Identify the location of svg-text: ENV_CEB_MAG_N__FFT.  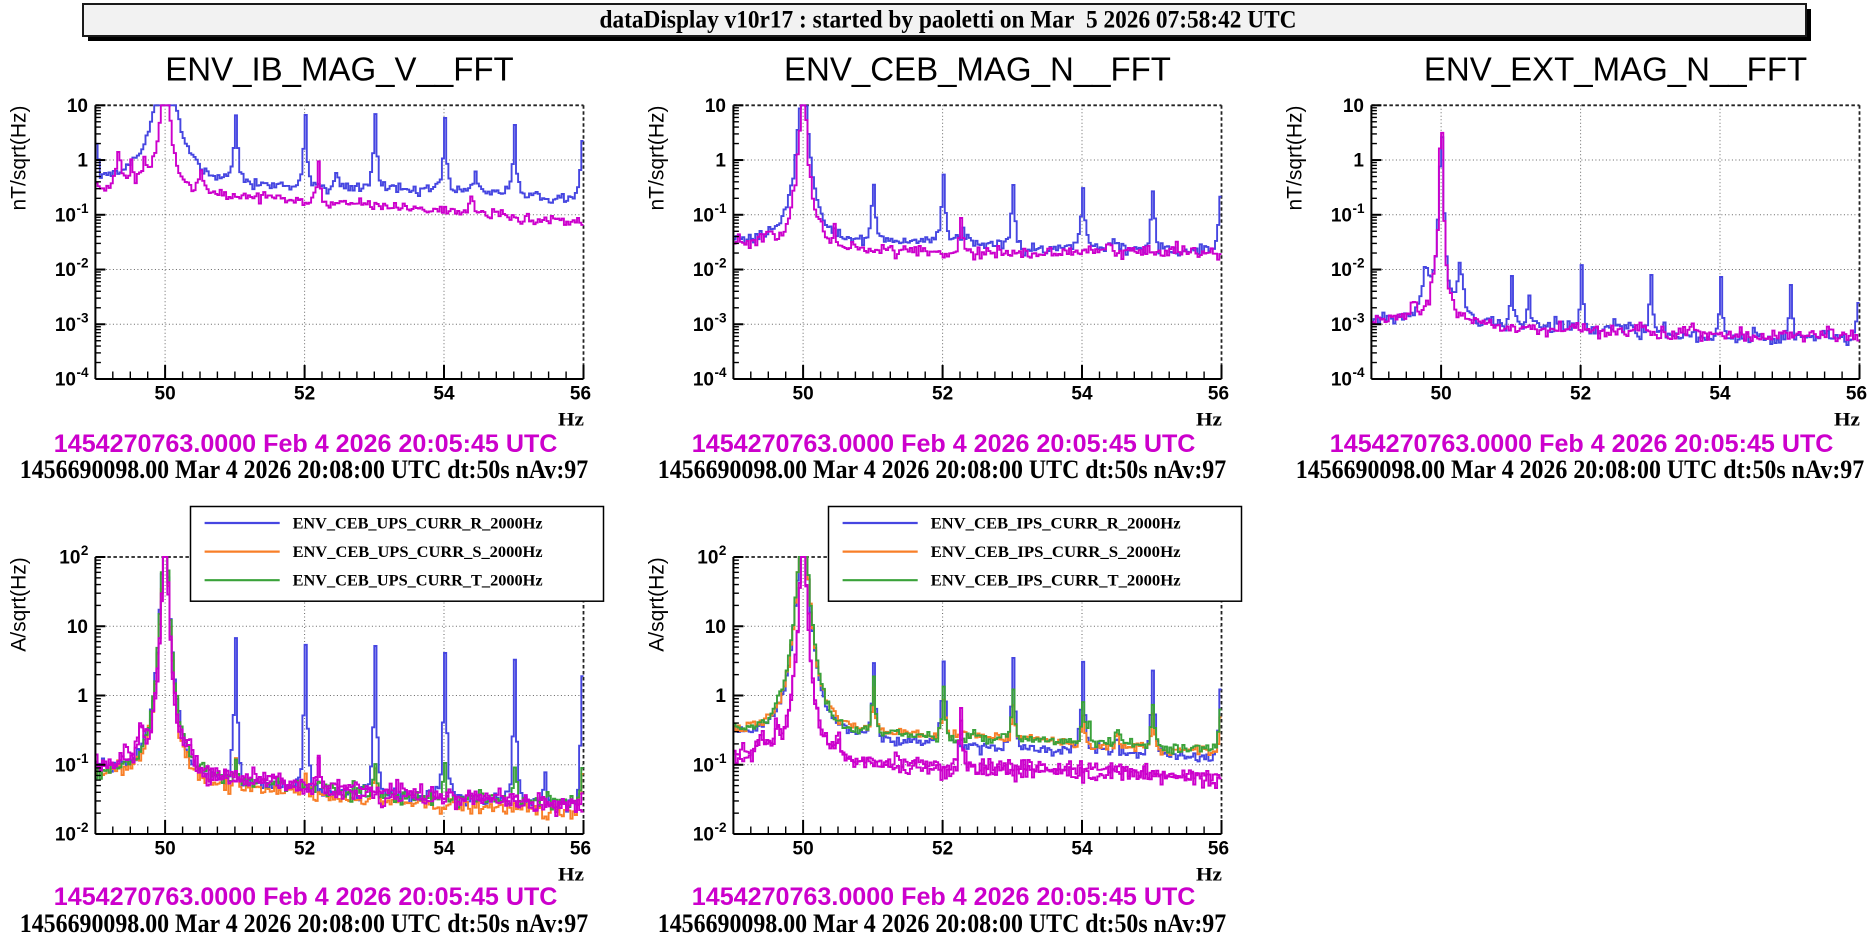
(977, 69).